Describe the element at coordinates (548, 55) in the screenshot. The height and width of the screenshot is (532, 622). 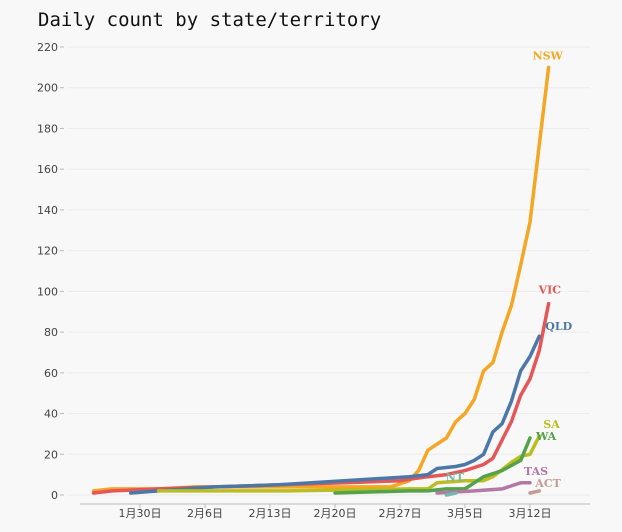
I see `series-label-nsw: NSW` at that location.